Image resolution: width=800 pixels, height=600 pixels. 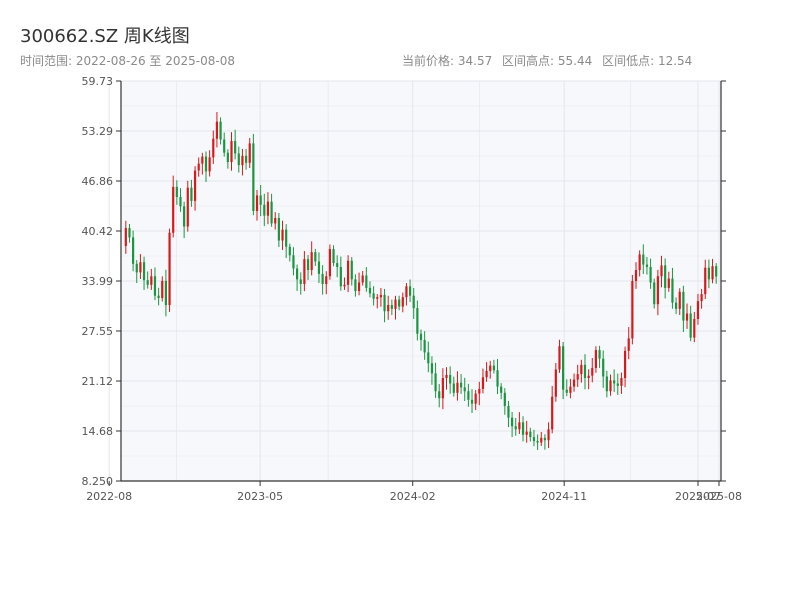 What do you see at coordinates (98, 231) in the screenshot?
I see `y-tick-label: 40.42` at bounding box center [98, 231].